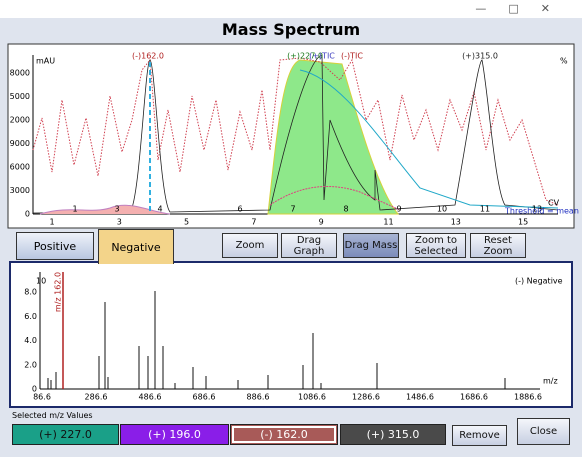 The width and height of the screenshot is (582, 457). I want to click on mz-chip: (-) 162.0, so click(284, 434).